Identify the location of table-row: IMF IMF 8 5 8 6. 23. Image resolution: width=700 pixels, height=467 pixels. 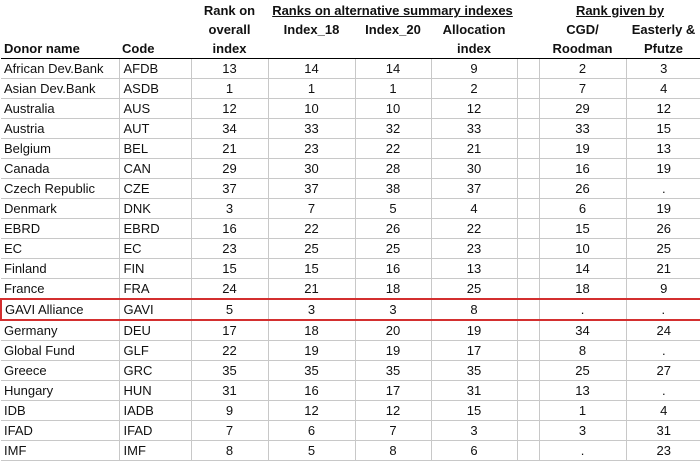
(350, 450).